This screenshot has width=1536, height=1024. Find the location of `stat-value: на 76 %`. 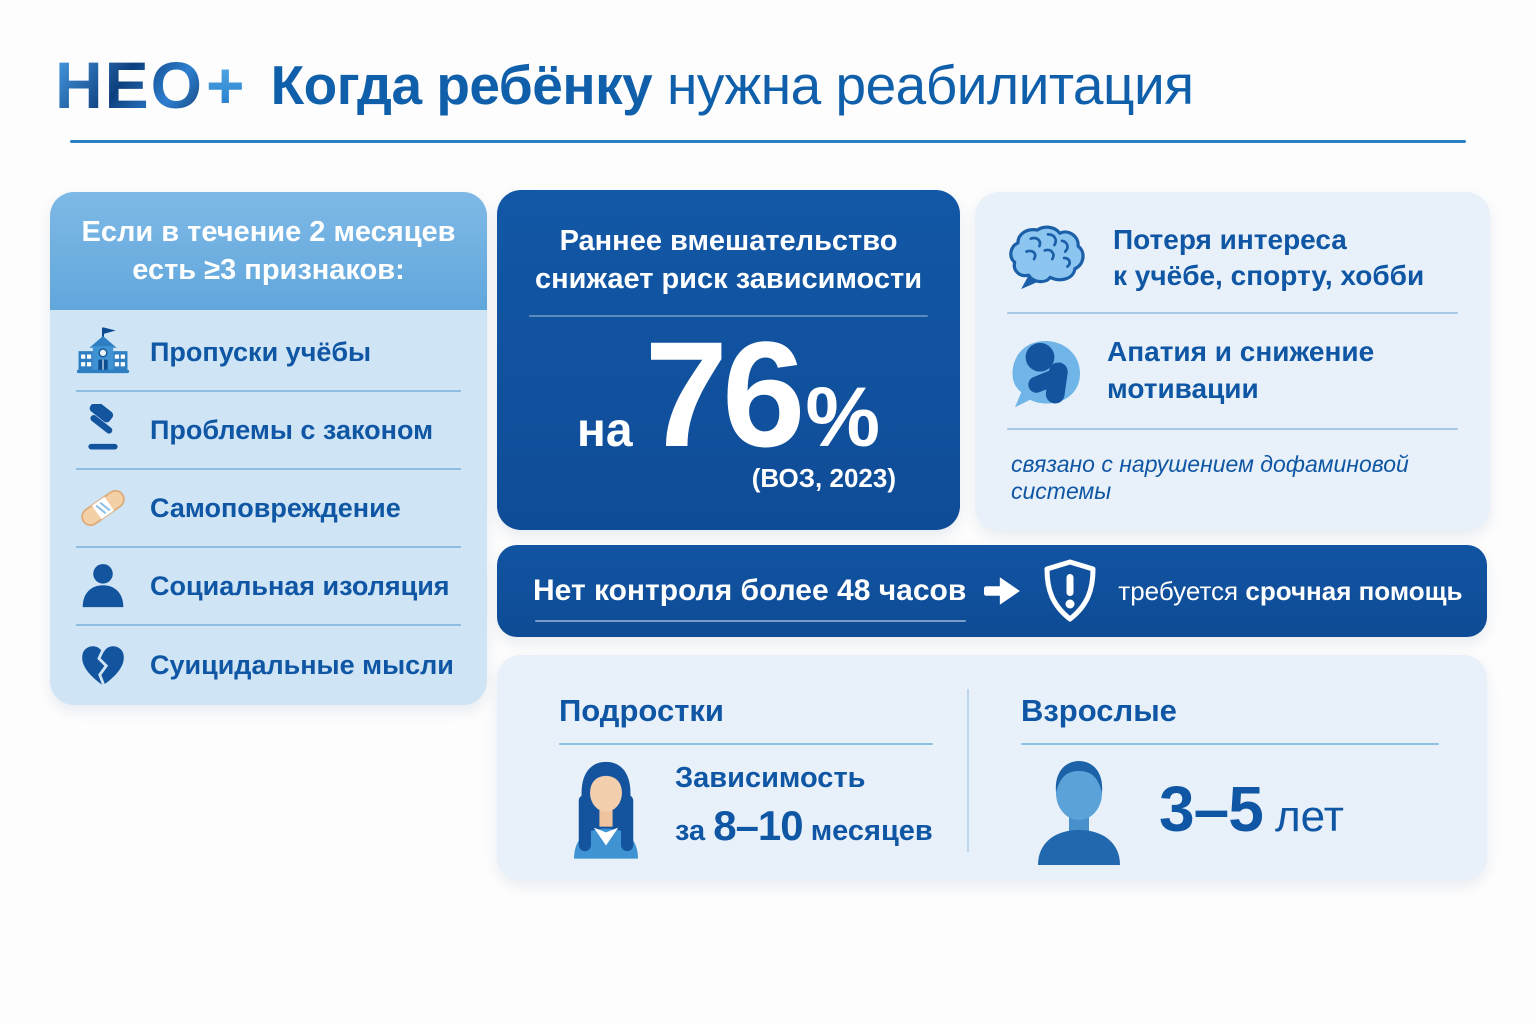

stat-value: на 76 % is located at coordinates (728, 394).